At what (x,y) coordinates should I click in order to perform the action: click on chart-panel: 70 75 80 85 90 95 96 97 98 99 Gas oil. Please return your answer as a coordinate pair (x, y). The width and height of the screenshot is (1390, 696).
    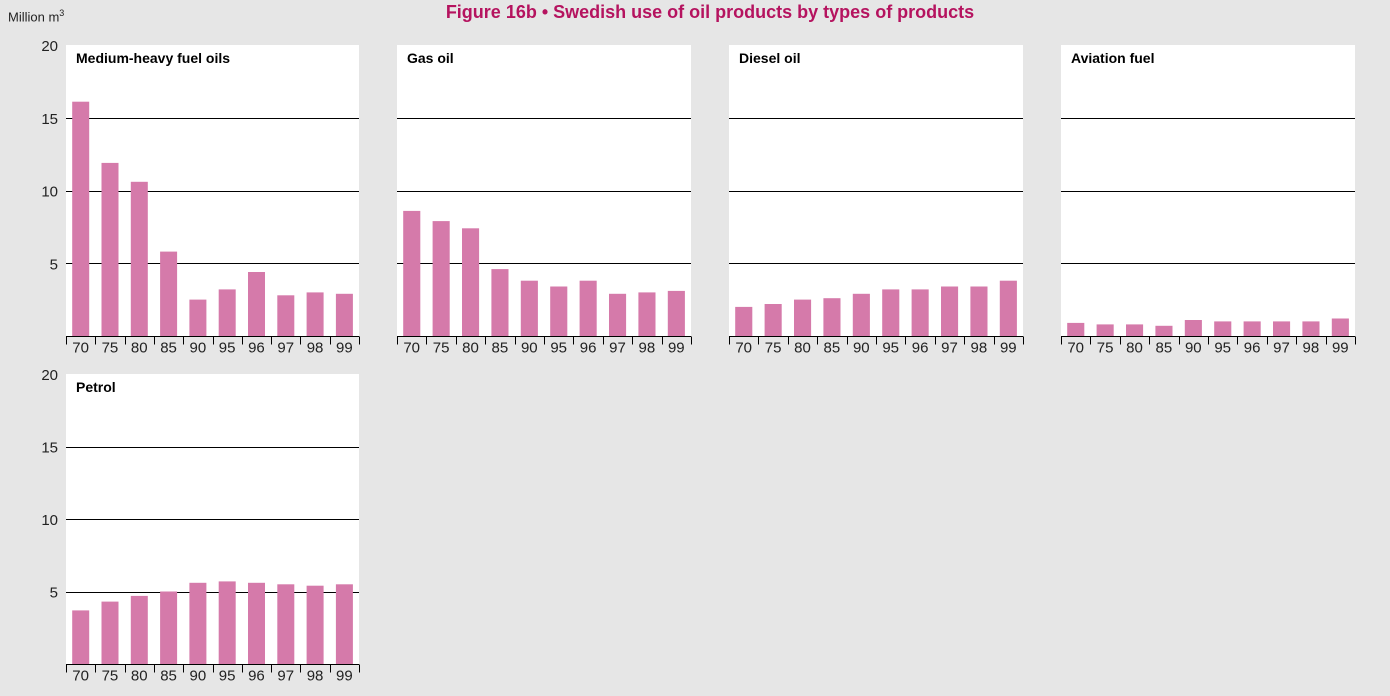
    Looking at the image, I should click on (544, 201).